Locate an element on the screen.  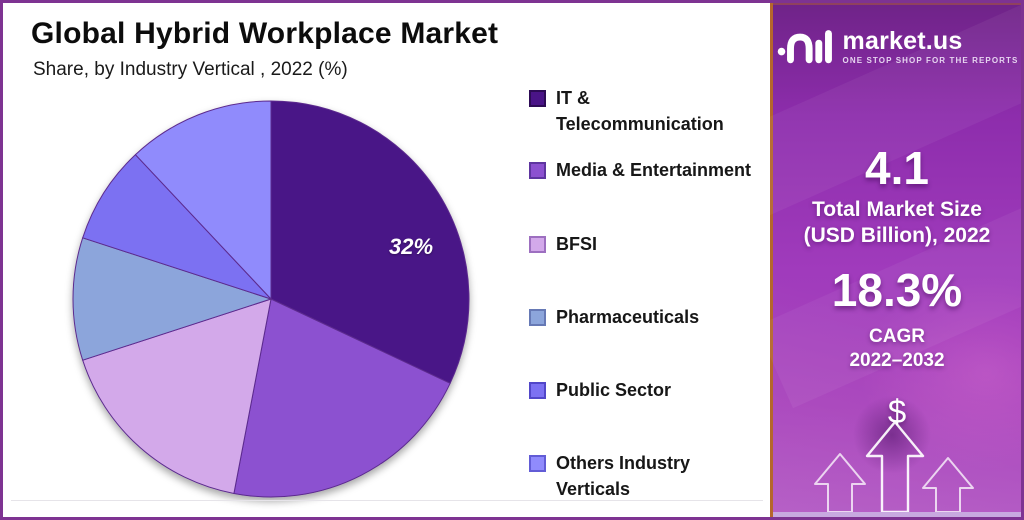
legend-label: Others Industry Verticals is located at coordinates (623, 476).